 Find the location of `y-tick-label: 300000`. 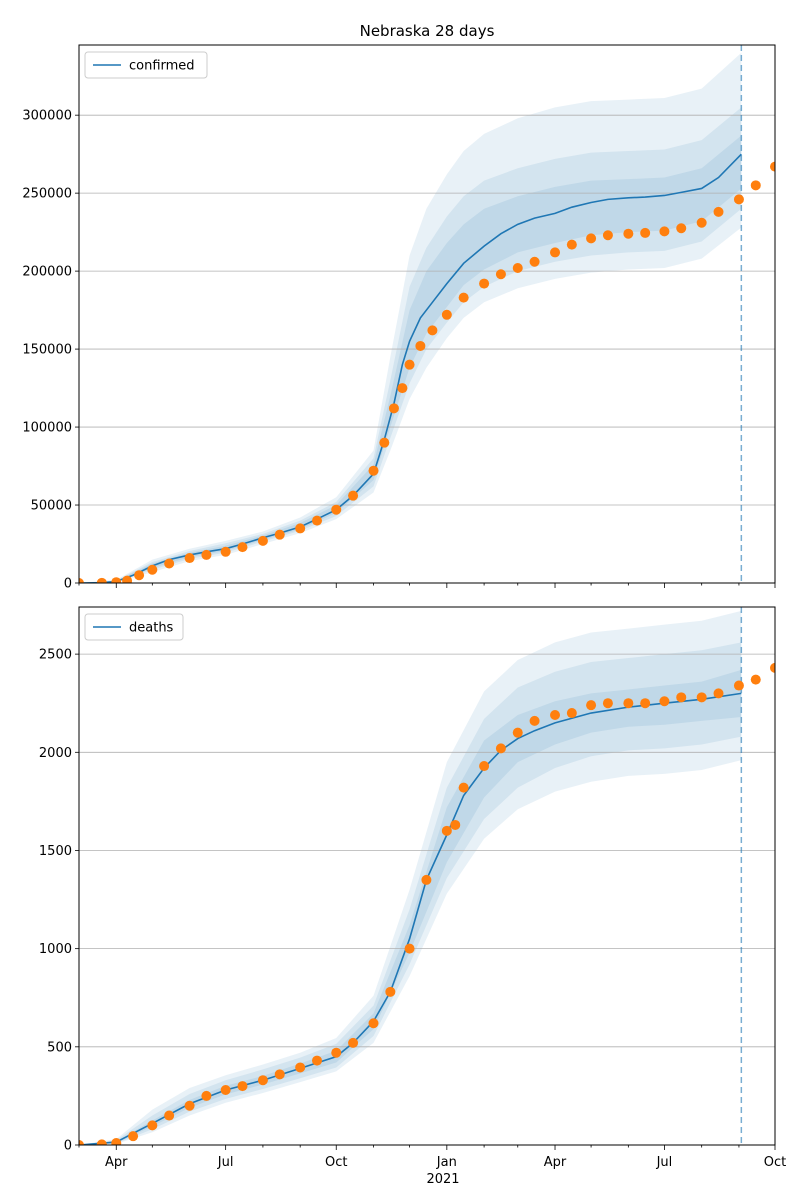

y-tick-label: 300000 is located at coordinates (47, 116).